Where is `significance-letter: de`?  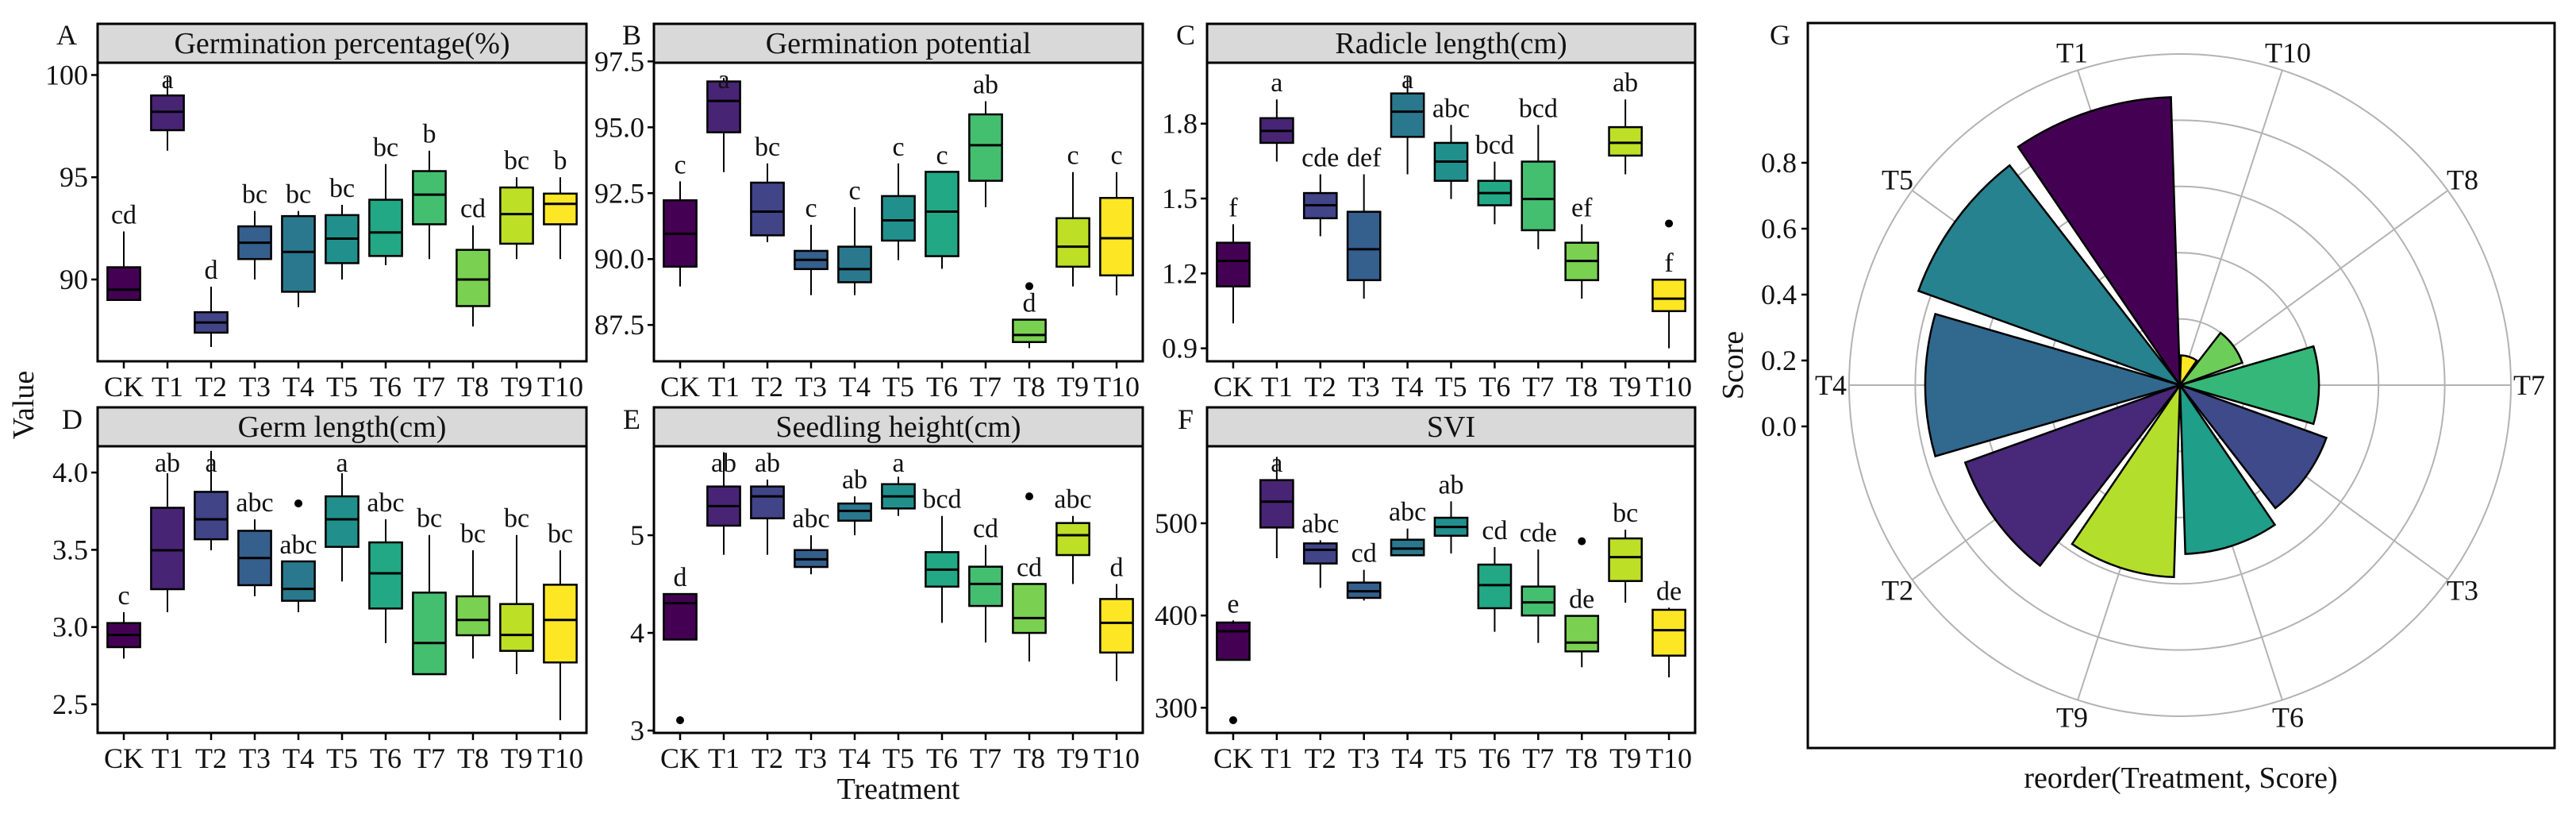
significance-letter: de is located at coordinates (1581, 600).